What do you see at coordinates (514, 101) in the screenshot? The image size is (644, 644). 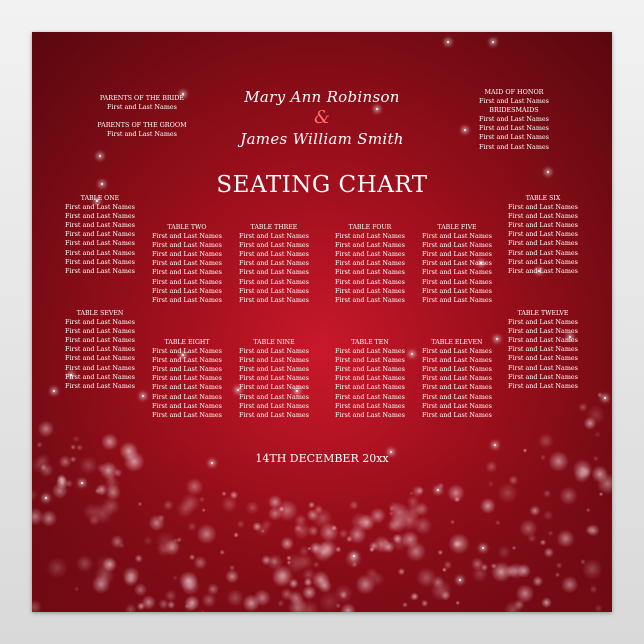 I see `maid-of-honor-name: First and Last Names` at bounding box center [514, 101].